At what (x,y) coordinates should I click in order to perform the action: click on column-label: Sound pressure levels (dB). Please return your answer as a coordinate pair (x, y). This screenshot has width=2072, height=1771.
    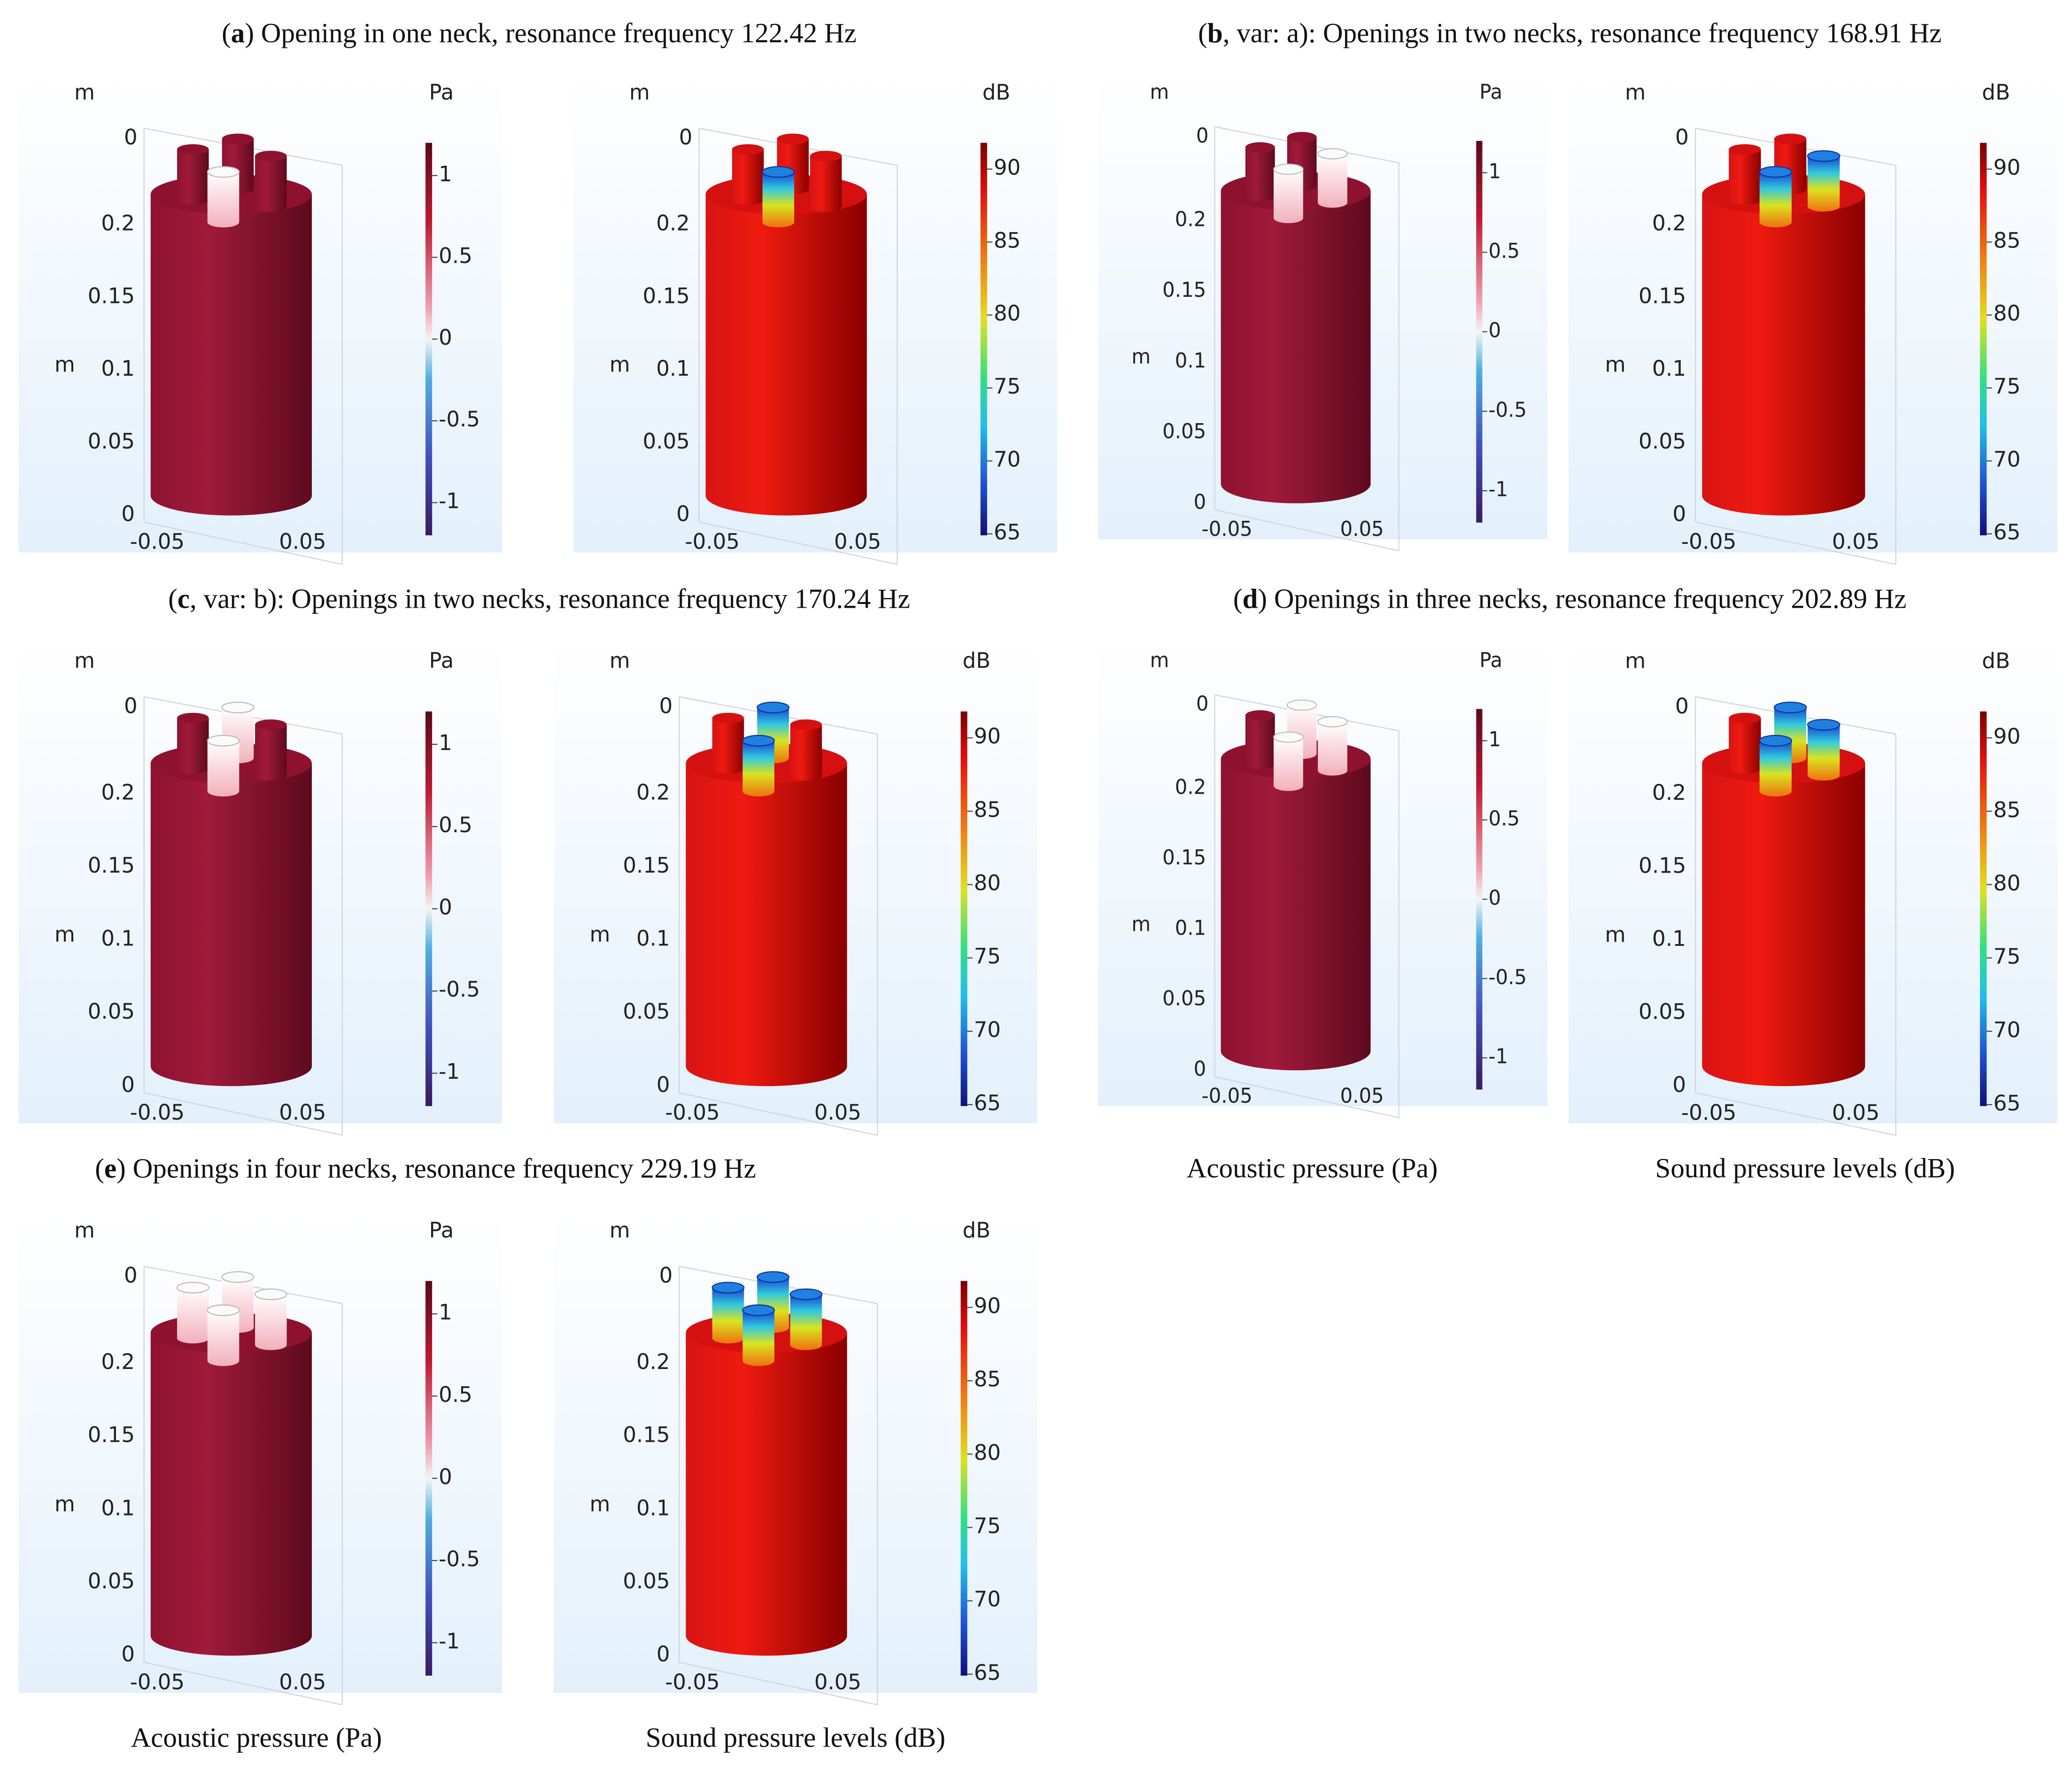
    Looking at the image, I should click on (795, 1737).